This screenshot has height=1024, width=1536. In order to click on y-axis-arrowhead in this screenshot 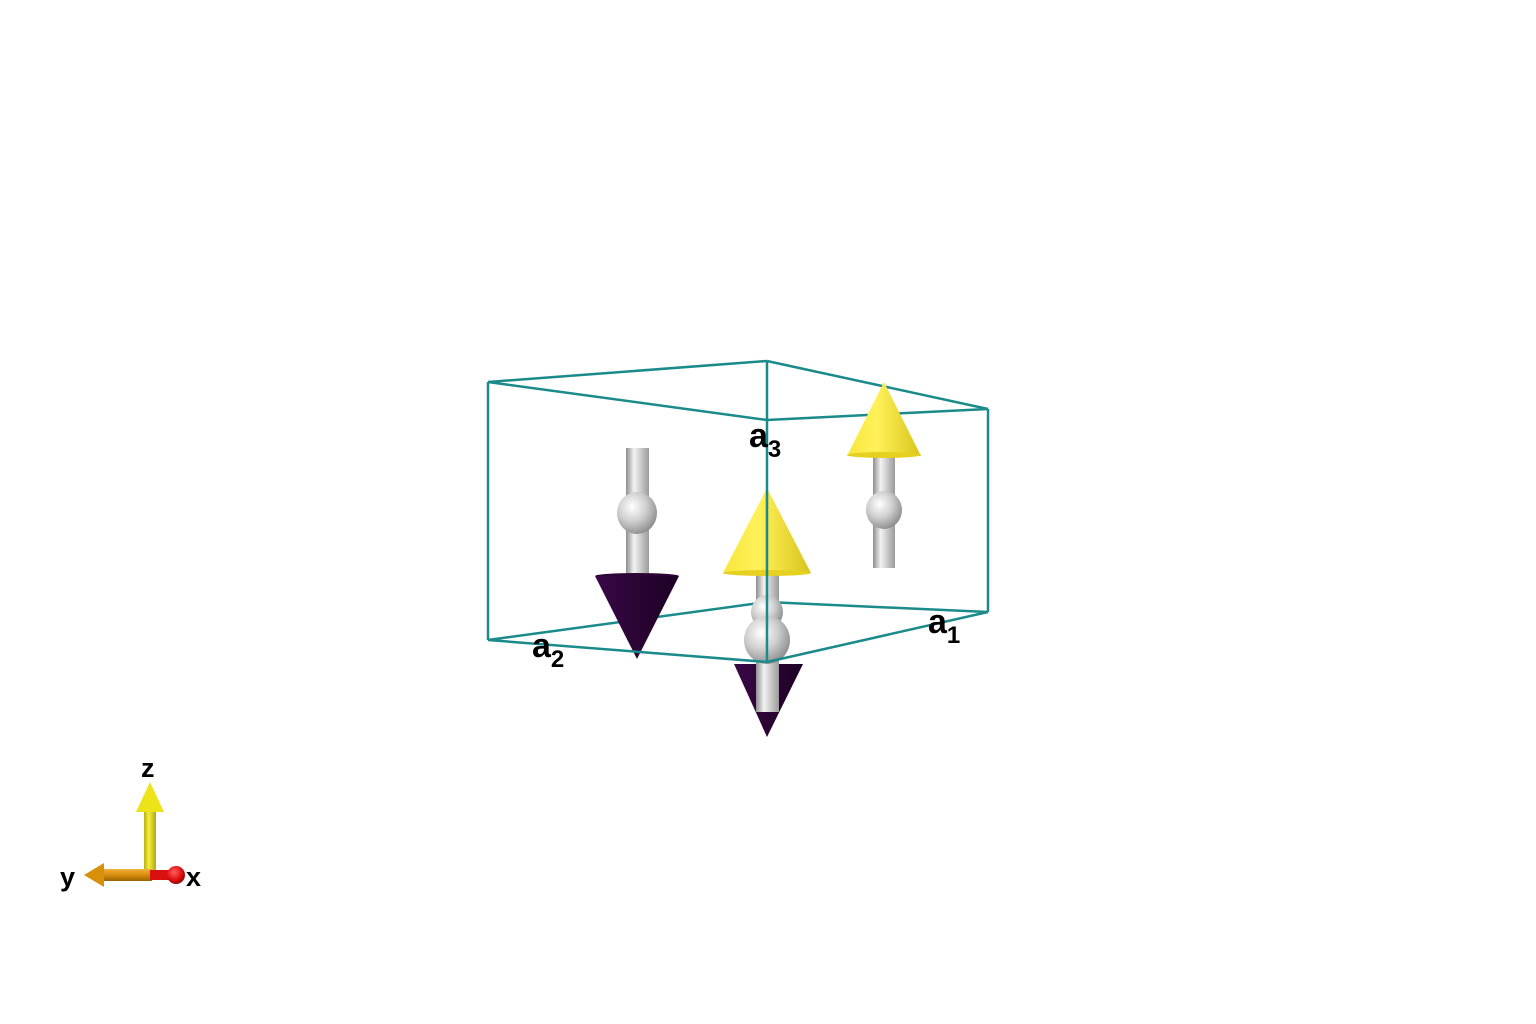, I will do `click(94, 875)`.